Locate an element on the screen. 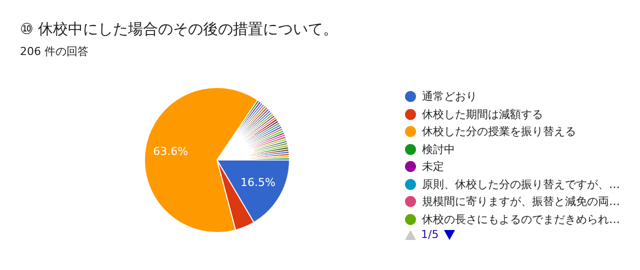 The image size is (640, 270). text: 206 件の回答 is located at coordinates (54, 51).